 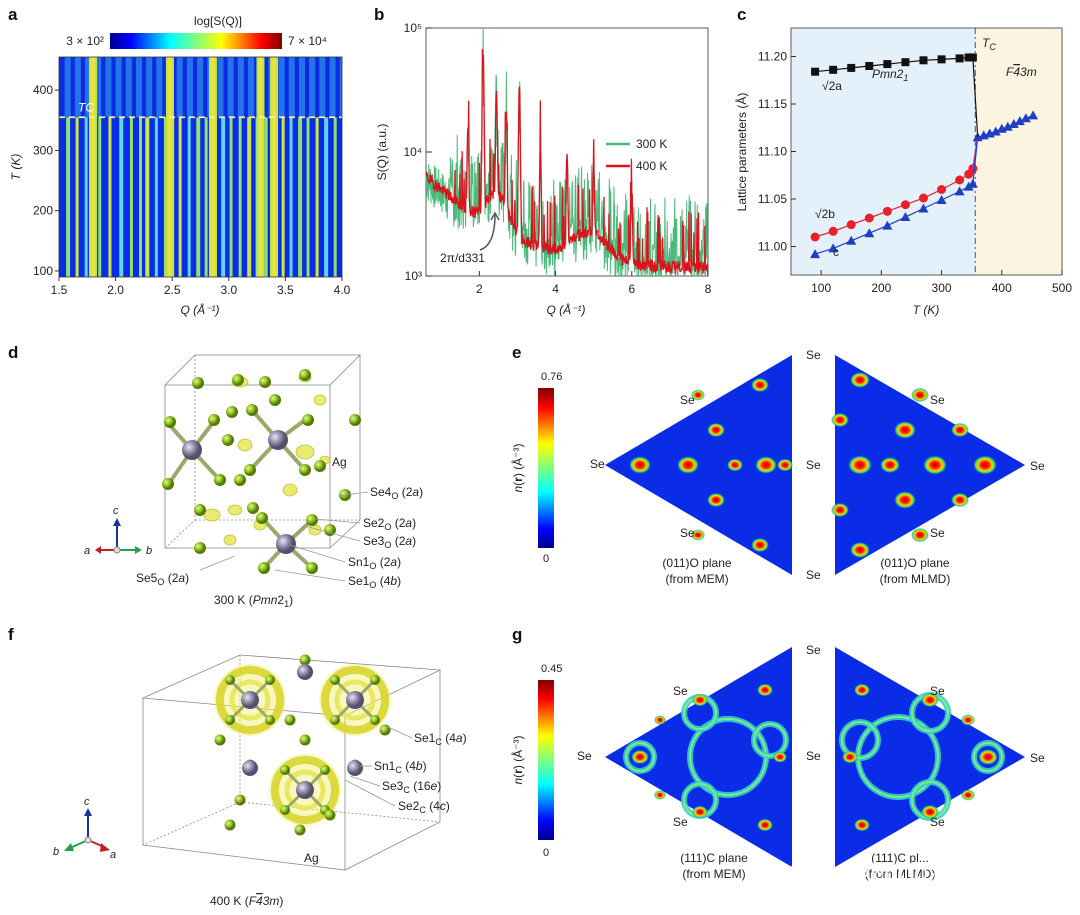 What do you see at coordinates (714, 858) in the screenshot?
I see `caption-g-left-1: (111)C plane` at bounding box center [714, 858].